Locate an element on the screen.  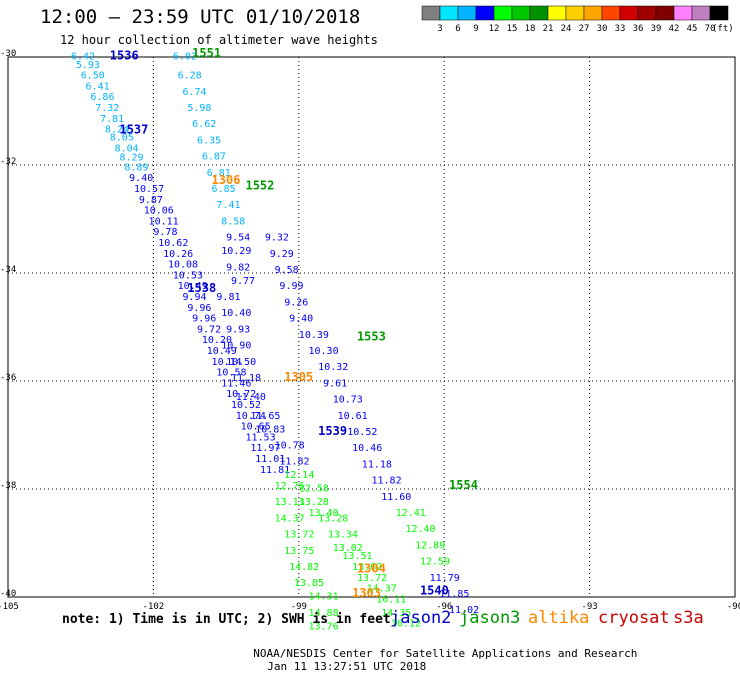
swh-point: 10.40 is located at coordinates (236, 313).